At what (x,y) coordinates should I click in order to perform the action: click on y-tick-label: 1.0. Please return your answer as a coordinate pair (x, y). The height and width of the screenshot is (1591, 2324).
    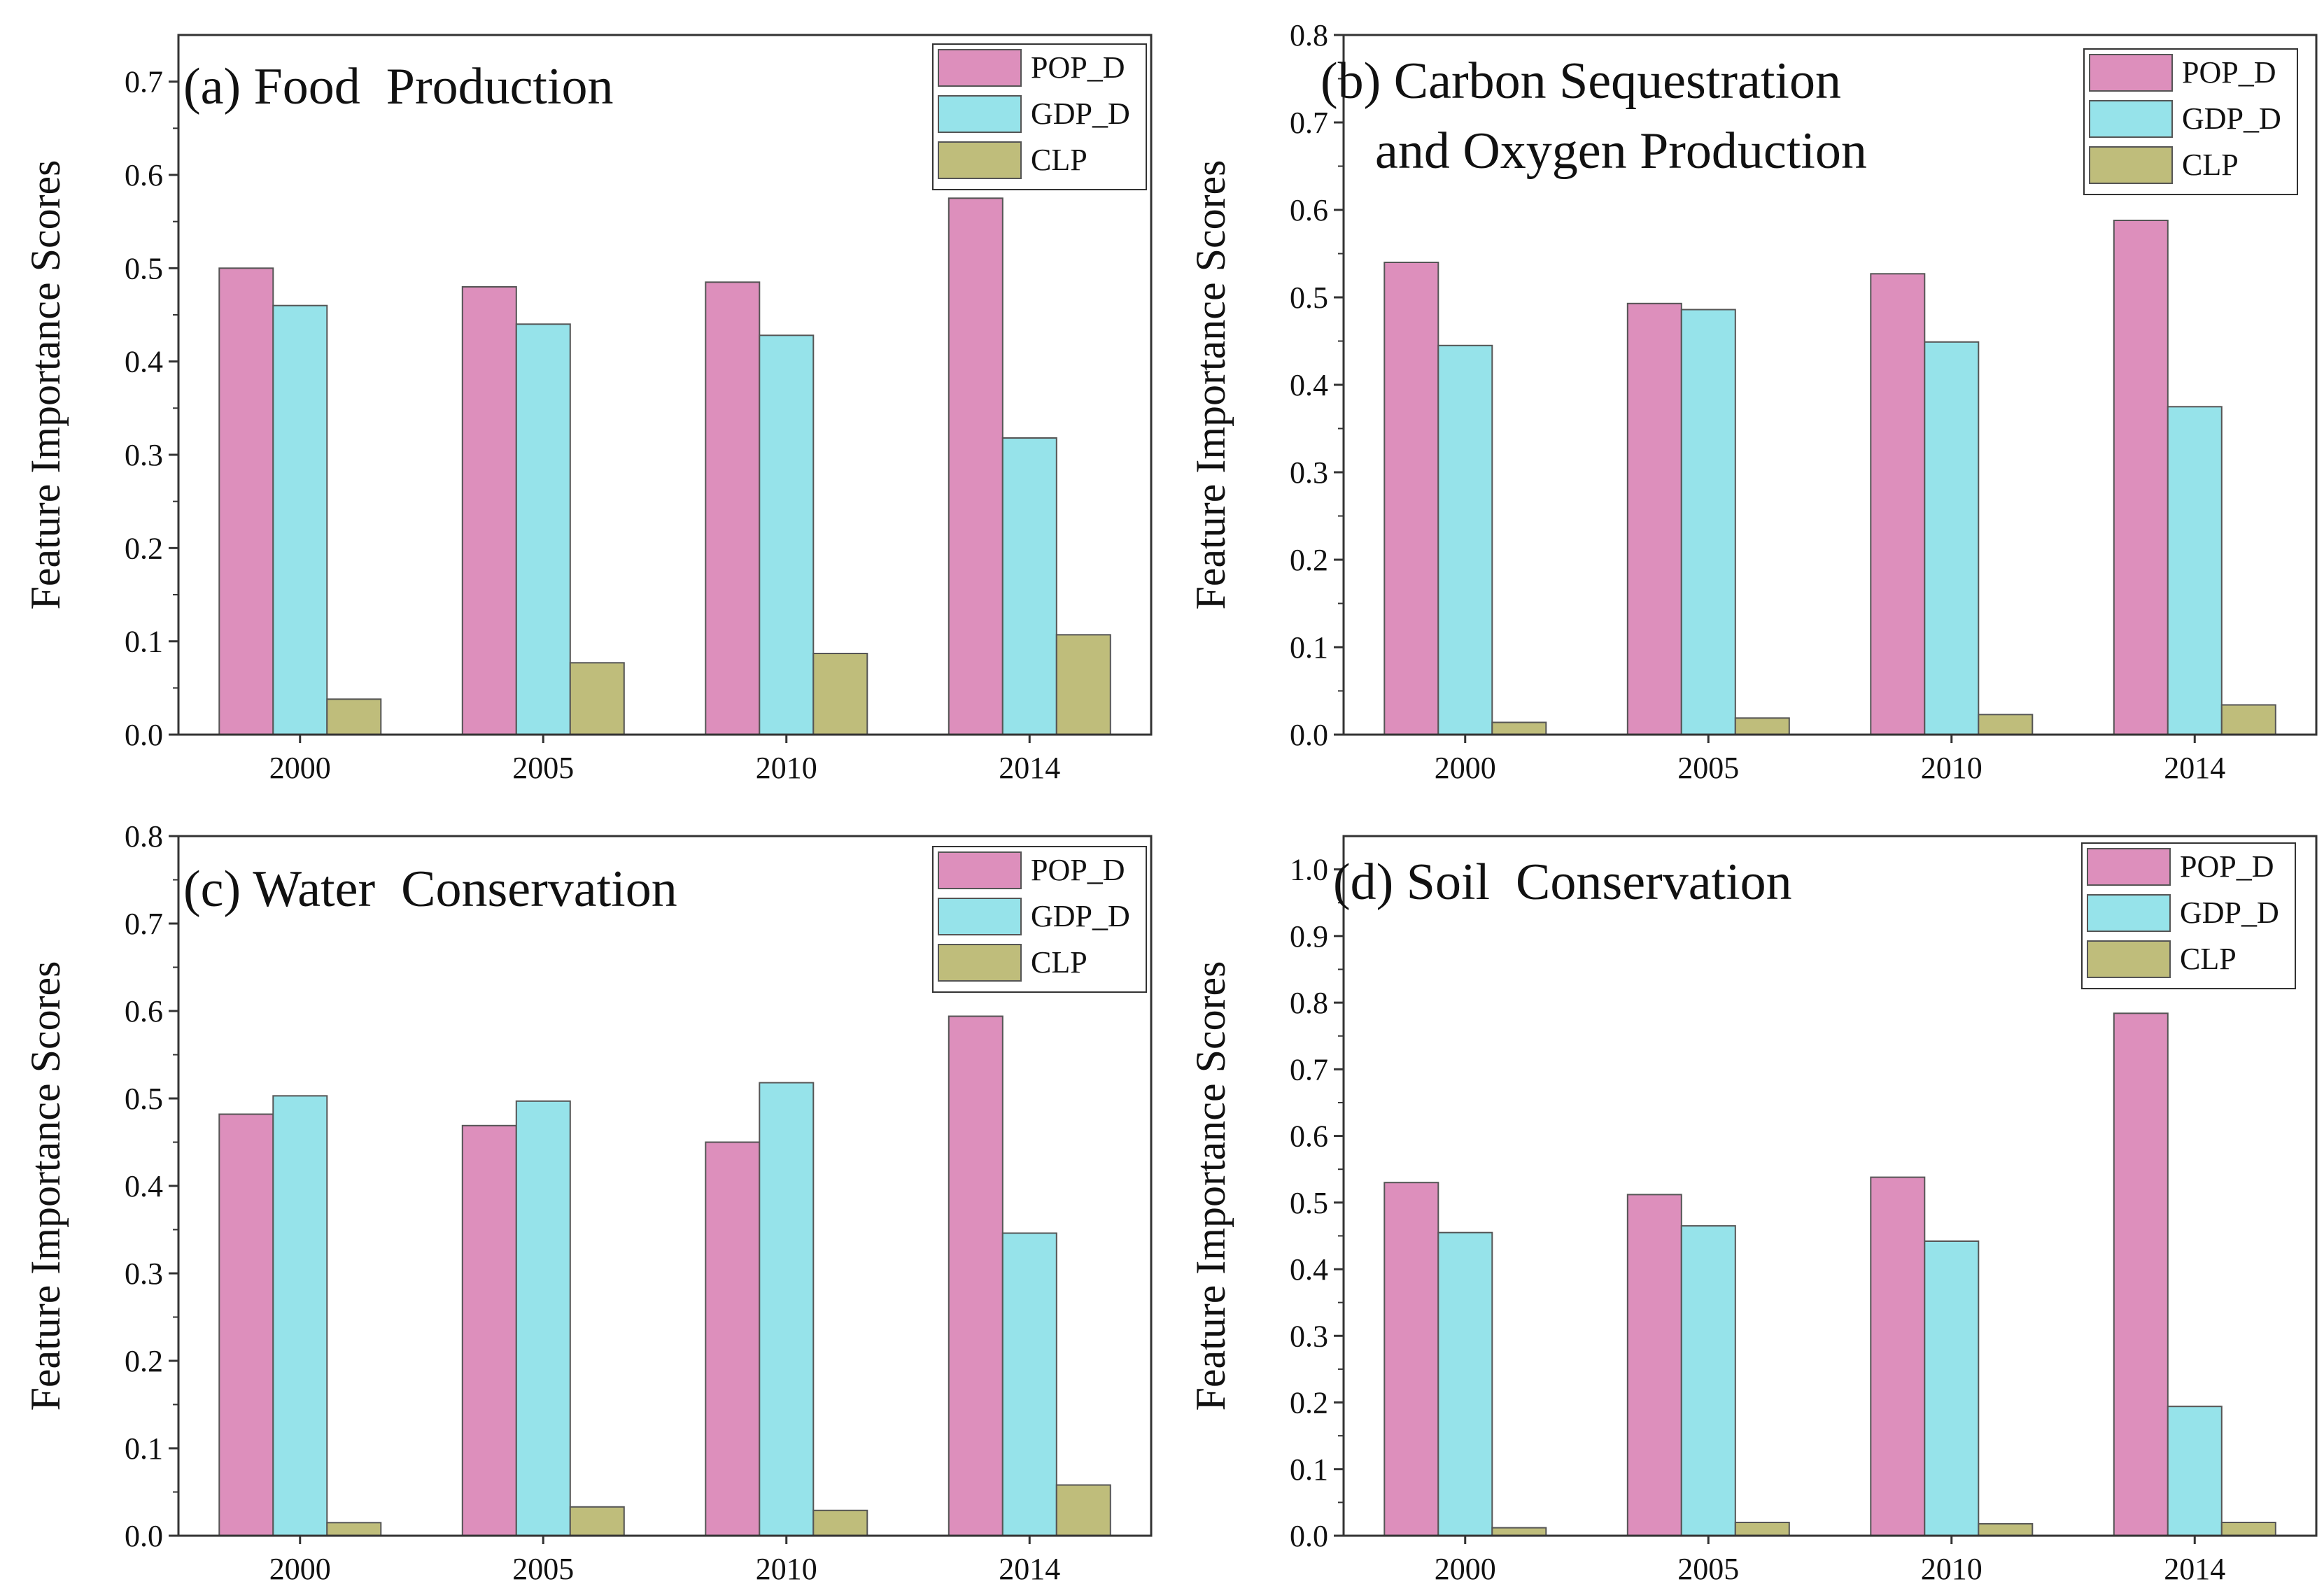
    Looking at the image, I should click on (1309, 870).